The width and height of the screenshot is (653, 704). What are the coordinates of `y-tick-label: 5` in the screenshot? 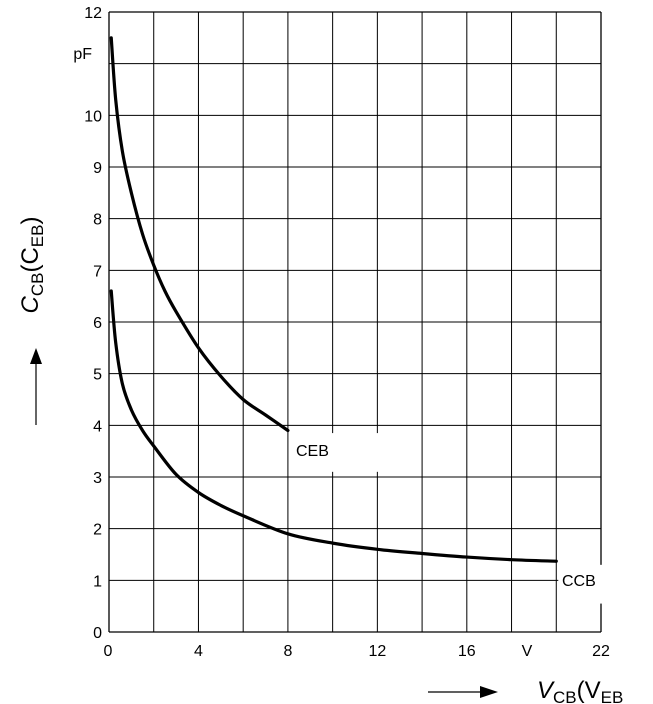 It's located at (97, 375).